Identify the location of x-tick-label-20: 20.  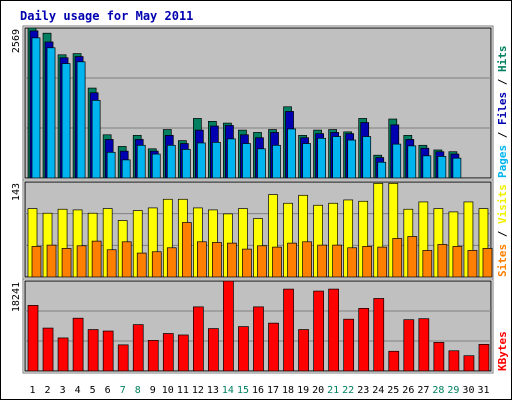
(318, 390).